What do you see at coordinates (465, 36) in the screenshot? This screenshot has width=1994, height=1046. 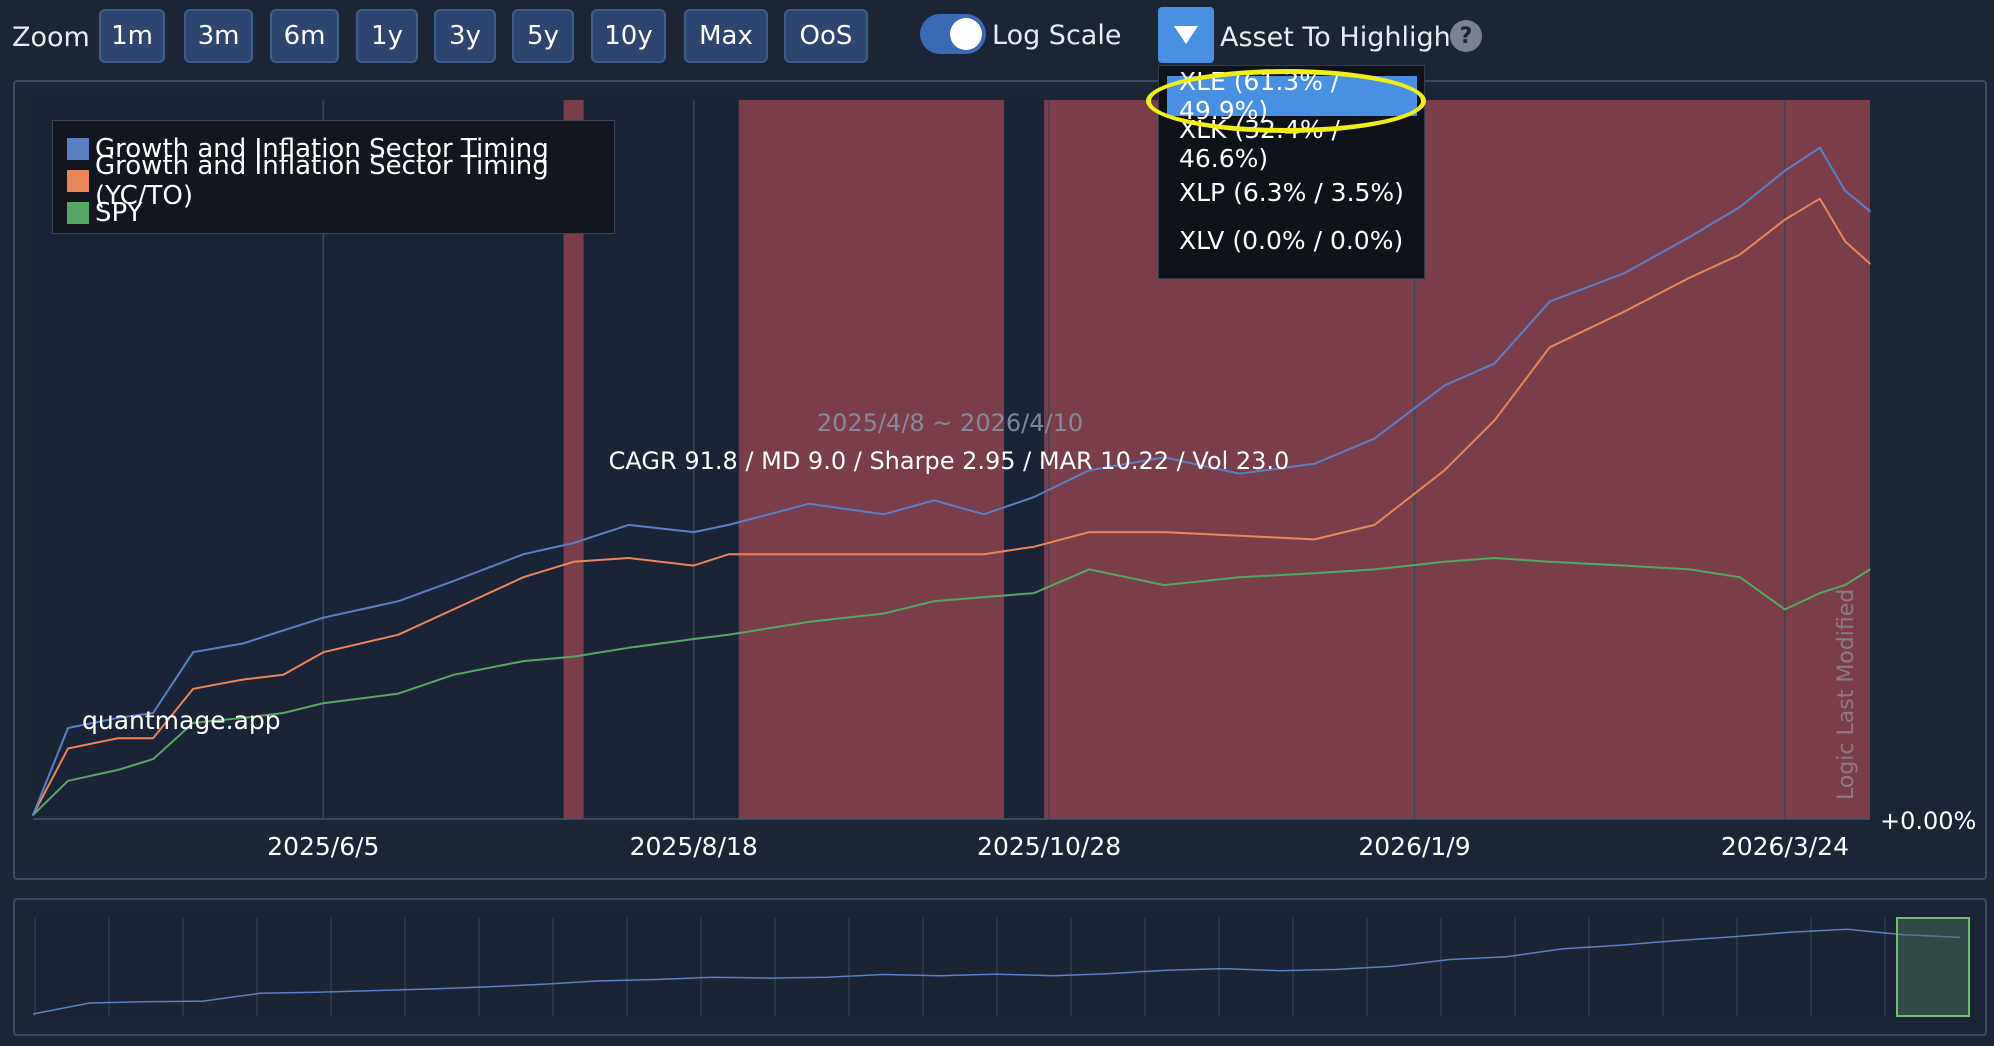 I see `zoom-3y-button: 3y` at bounding box center [465, 36].